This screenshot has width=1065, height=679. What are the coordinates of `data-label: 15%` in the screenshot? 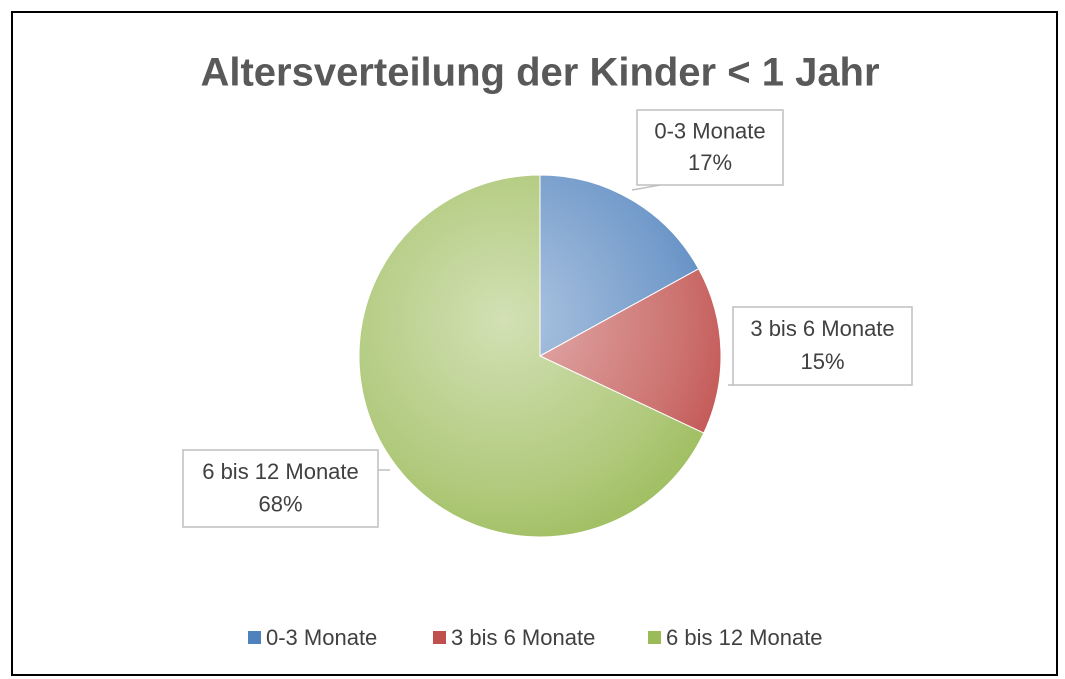 It's located at (822, 361).